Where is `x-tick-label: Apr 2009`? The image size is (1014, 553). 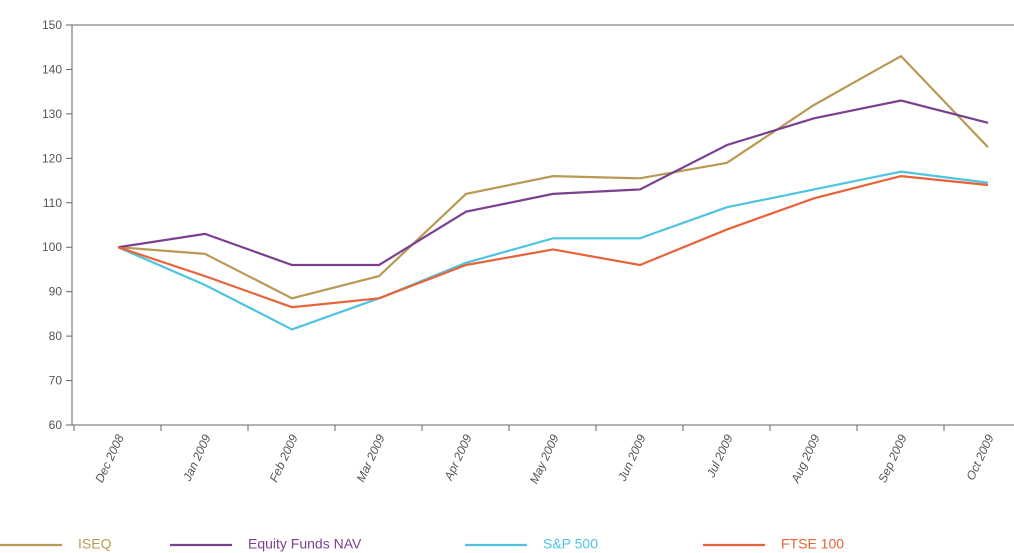
x-tick-label: Apr 2009 is located at coordinates (458, 457).